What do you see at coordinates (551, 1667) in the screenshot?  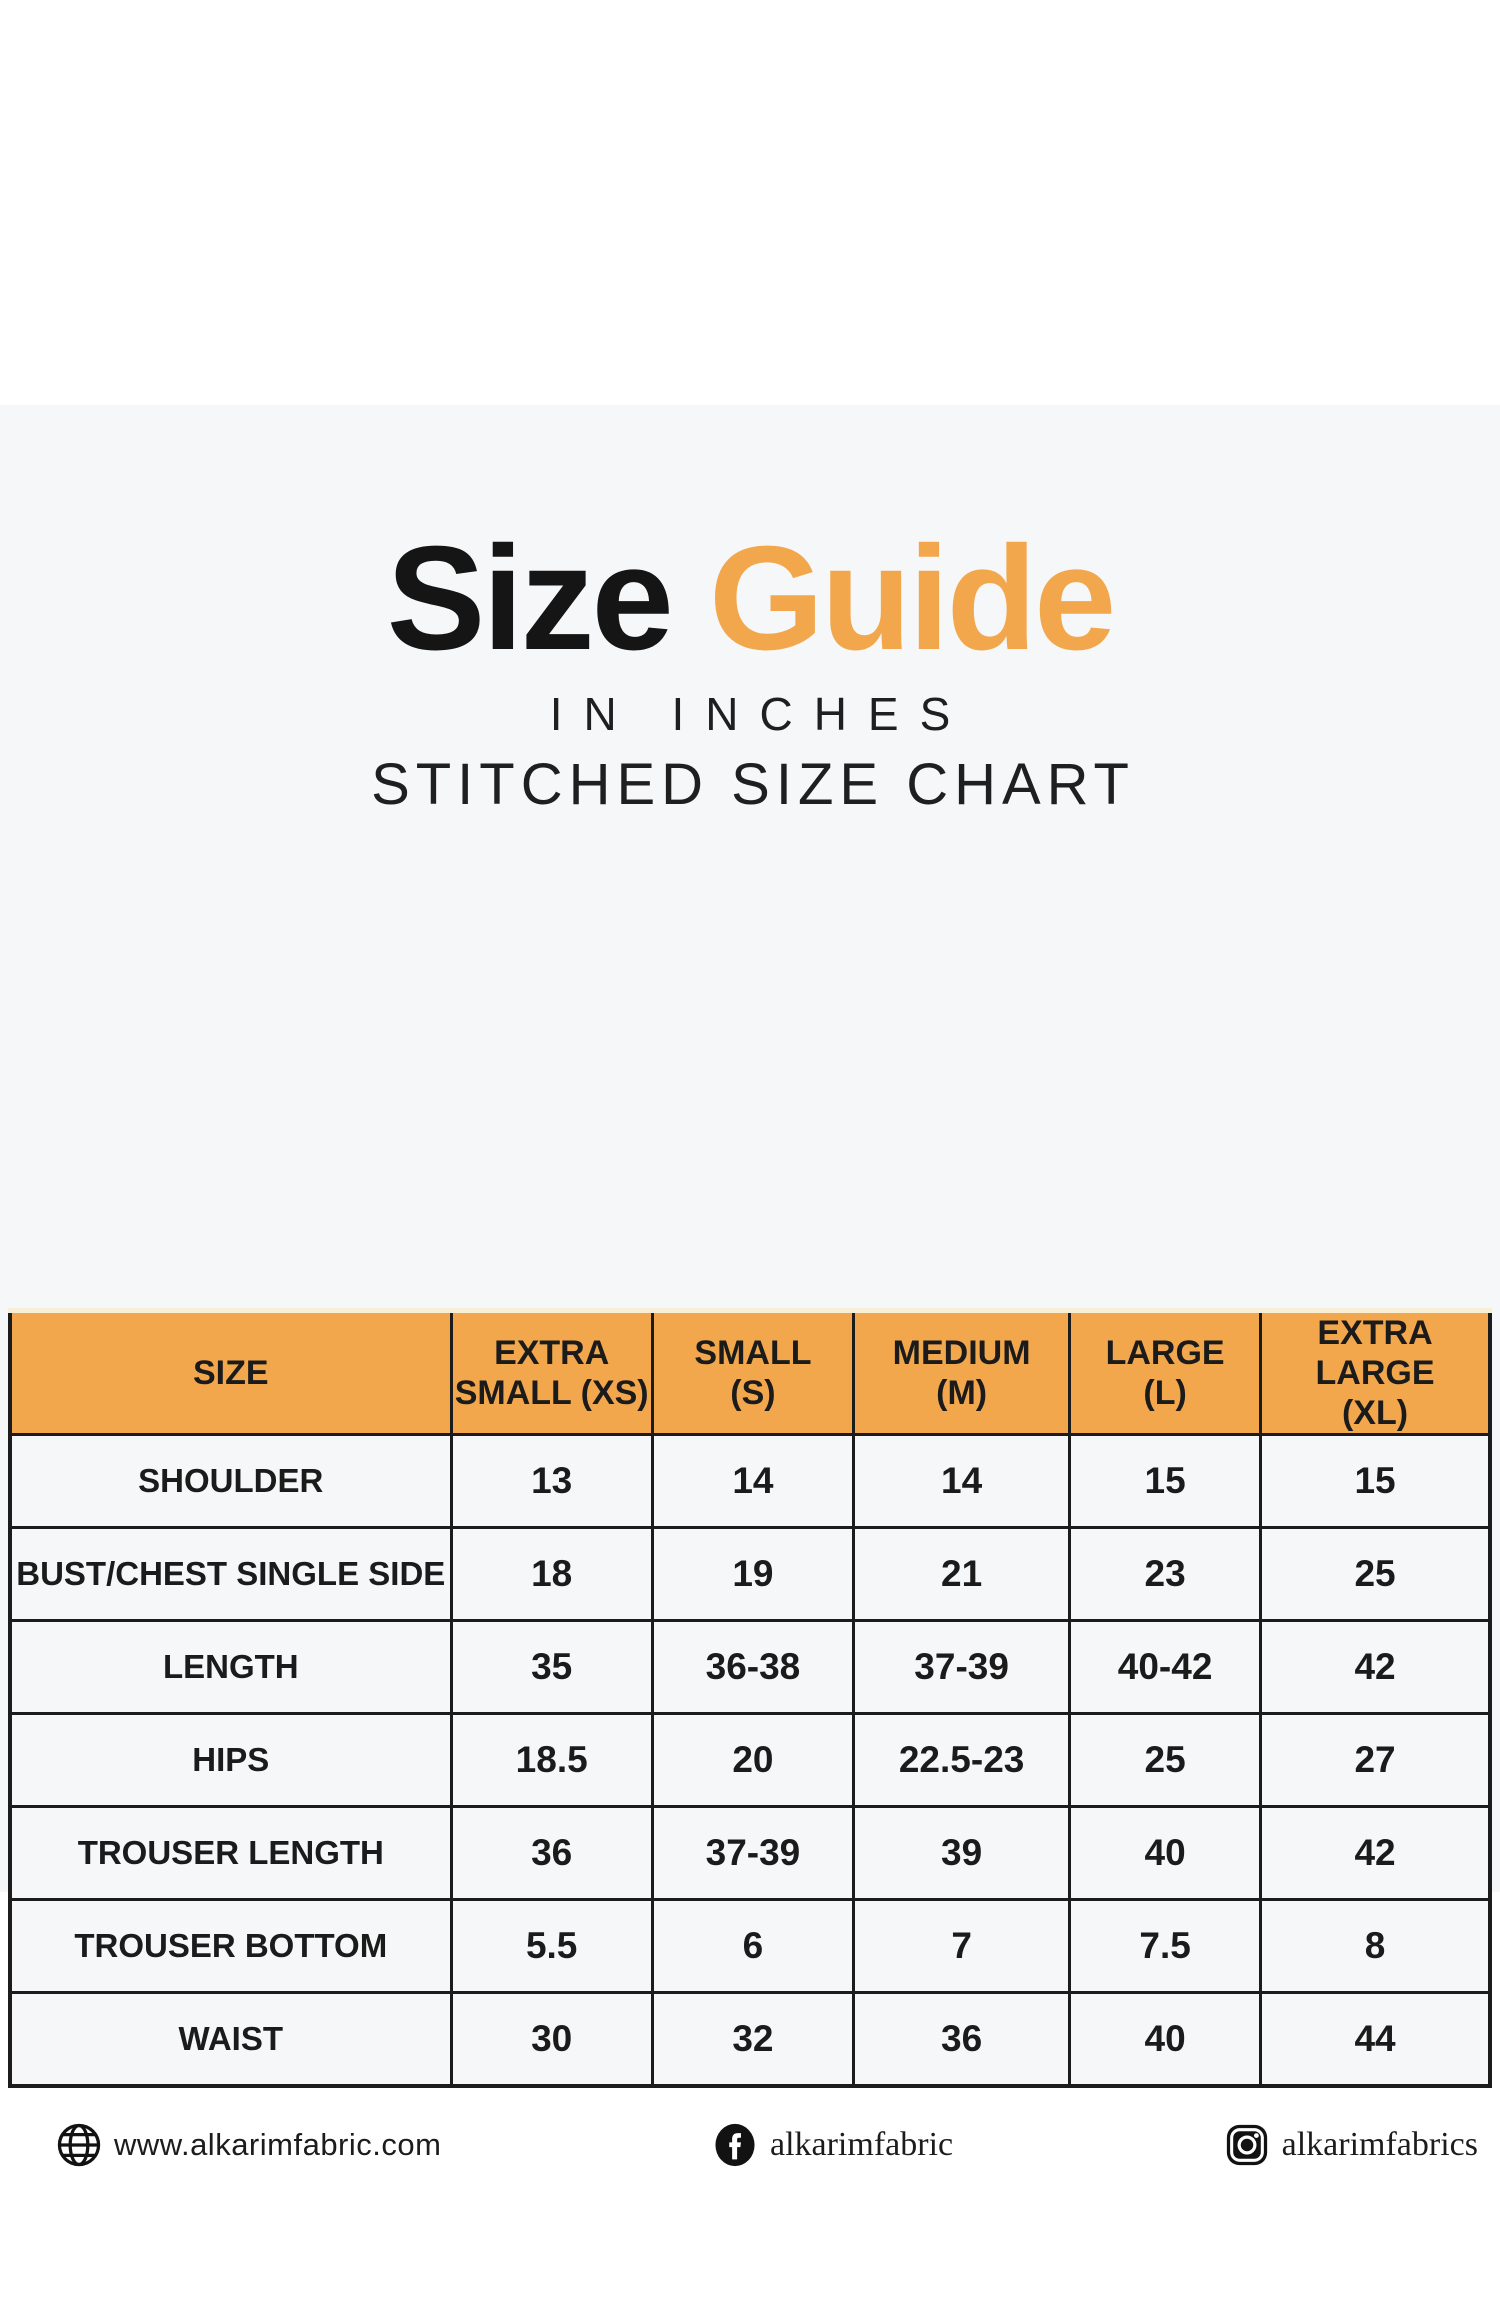 I see `size-value-cell: 35` at bounding box center [551, 1667].